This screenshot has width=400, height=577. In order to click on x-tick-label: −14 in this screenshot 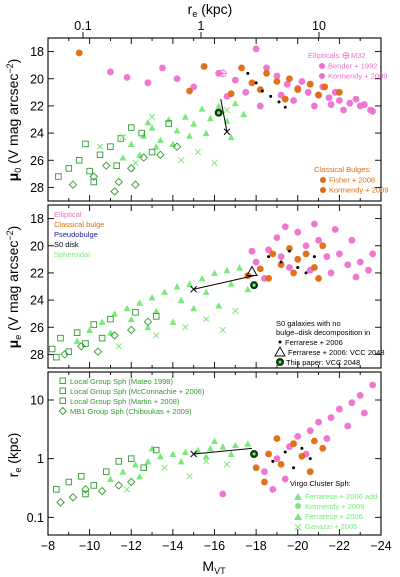, I will do `click(172, 546)`.